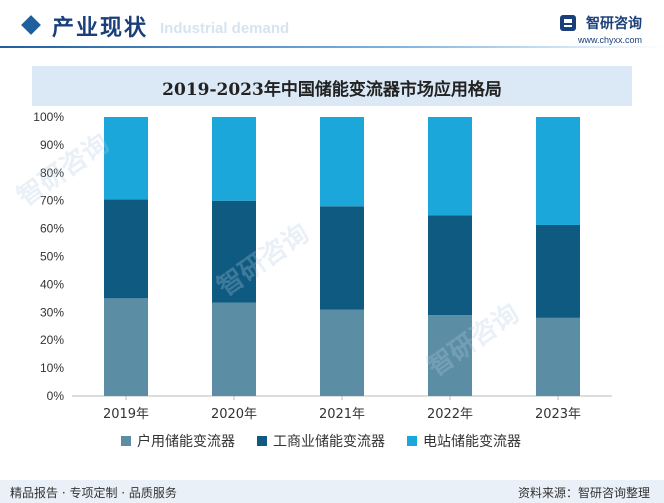 Image resolution: width=664 pixels, height=503 pixels. What do you see at coordinates (52, 284) in the screenshot?
I see `y-tick-label: 40%` at bounding box center [52, 284].